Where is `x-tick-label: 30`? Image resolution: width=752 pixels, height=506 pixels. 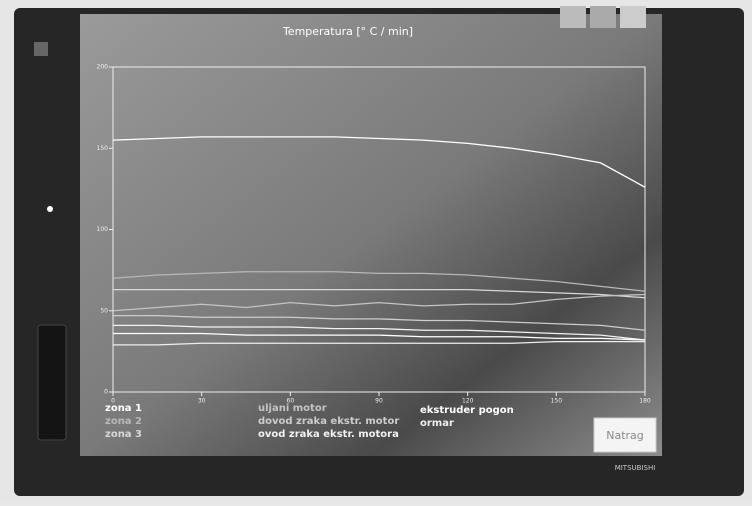 x-tick-label: 30 is located at coordinates (202, 401).